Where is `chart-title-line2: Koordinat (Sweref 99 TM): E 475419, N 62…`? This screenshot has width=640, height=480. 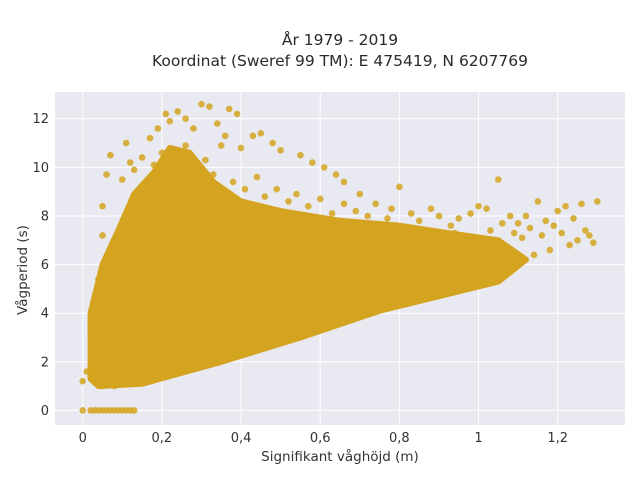 chart-title-line2: Koordinat (Sweref 99 TM): E 475419, N 62… is located at coordinates (340, 61).